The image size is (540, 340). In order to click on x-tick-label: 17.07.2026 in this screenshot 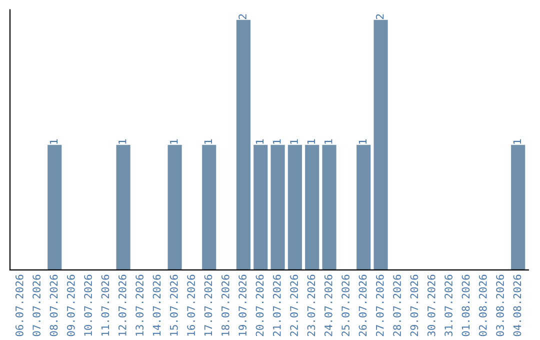, I will do `click(208, 305)`.